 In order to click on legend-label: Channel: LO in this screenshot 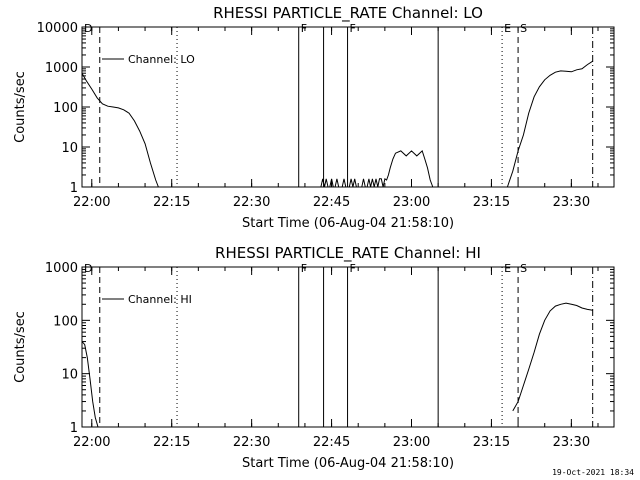, I will do `click(161, 59)`.